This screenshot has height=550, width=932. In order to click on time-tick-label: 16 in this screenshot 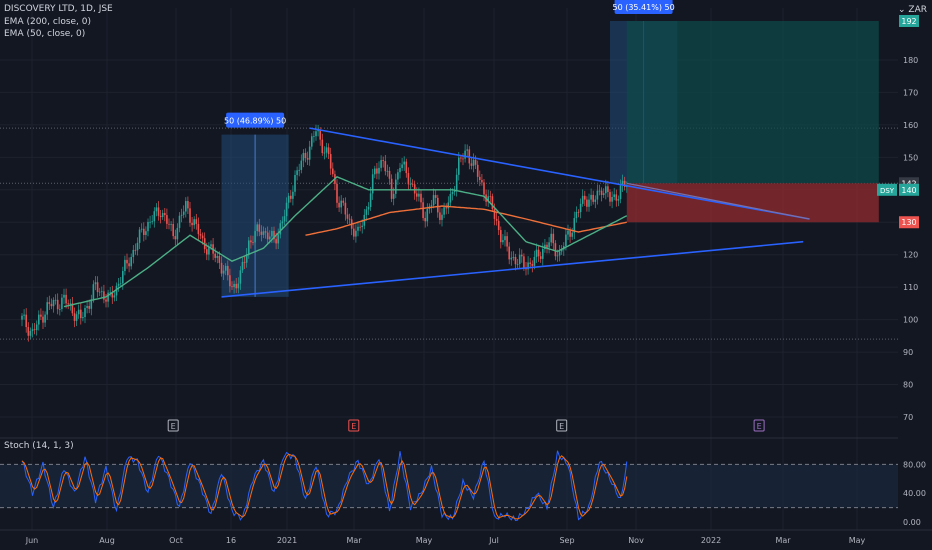, I will do `click(231, 540)`.